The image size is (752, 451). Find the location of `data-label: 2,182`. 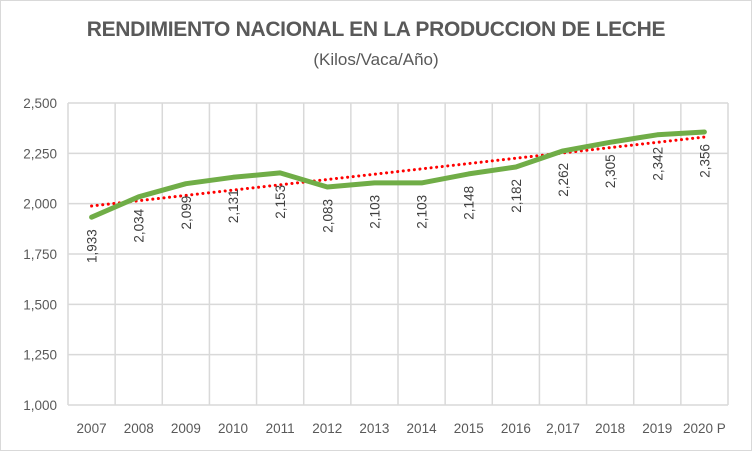

data-label: 2,182 is located at coordinates (516, 196).